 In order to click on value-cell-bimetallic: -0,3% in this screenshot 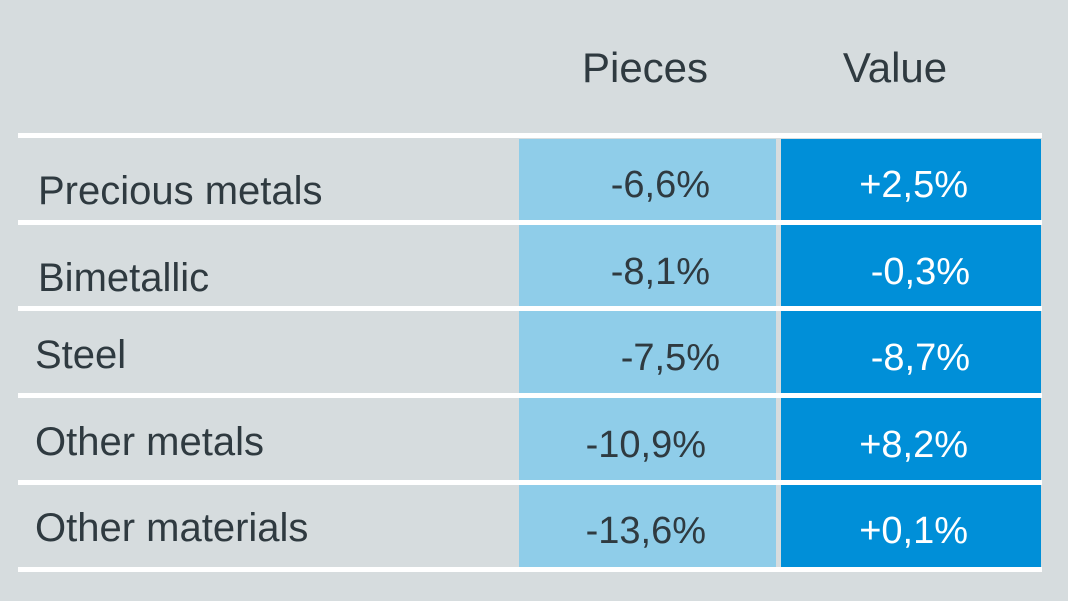, I will do `click(920, 272)`.